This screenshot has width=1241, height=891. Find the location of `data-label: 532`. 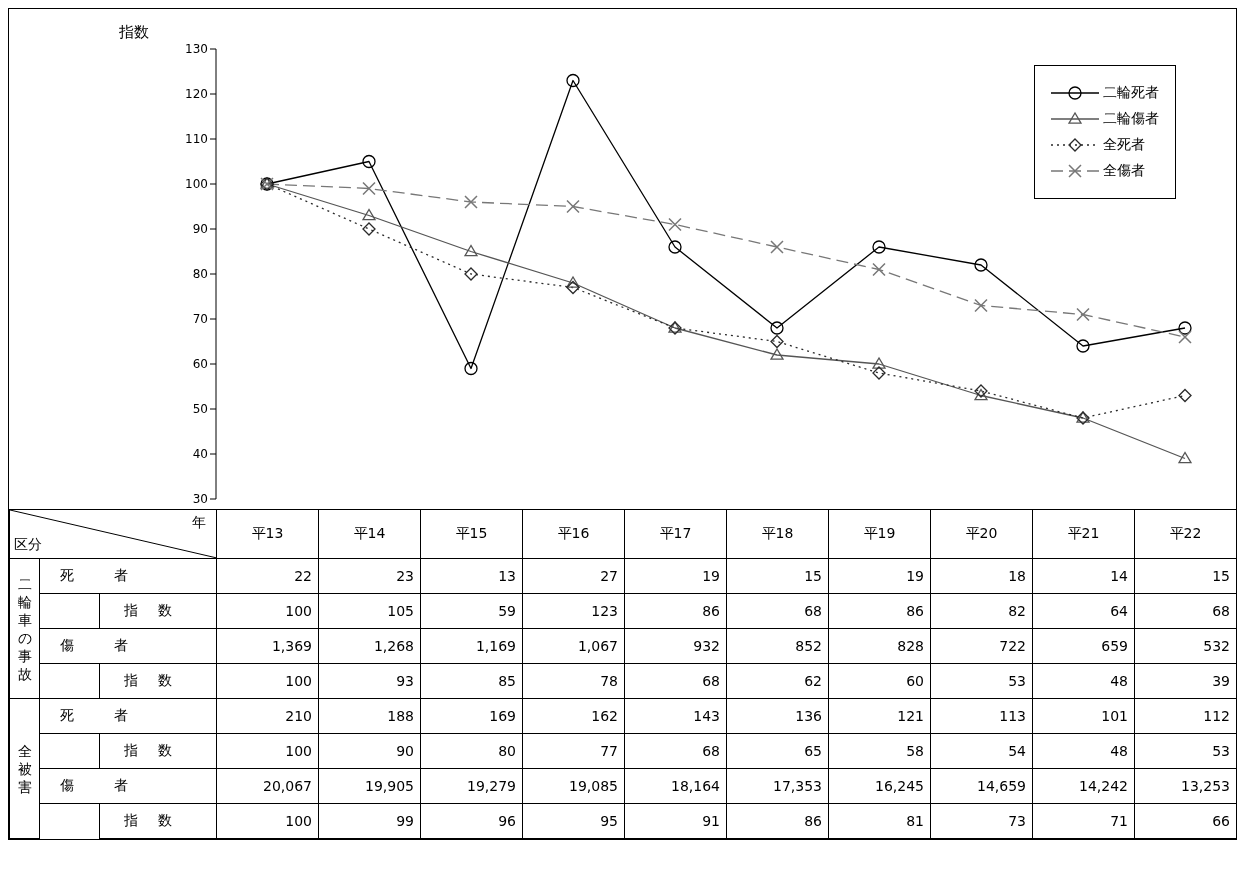

data-label: 532 is located at coordinates (1185, 646).